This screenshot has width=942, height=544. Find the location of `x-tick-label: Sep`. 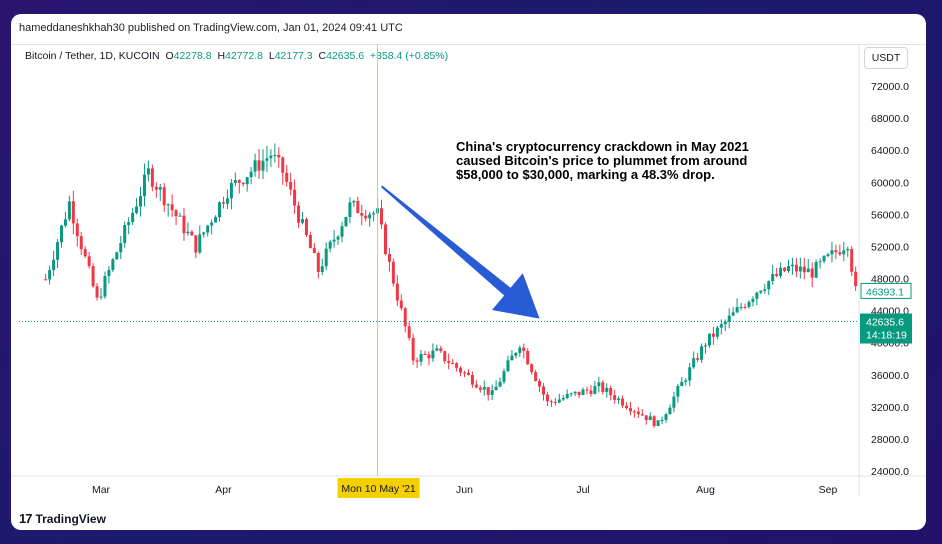

x-tick-label: Sep is located at coordinates (828, 490).